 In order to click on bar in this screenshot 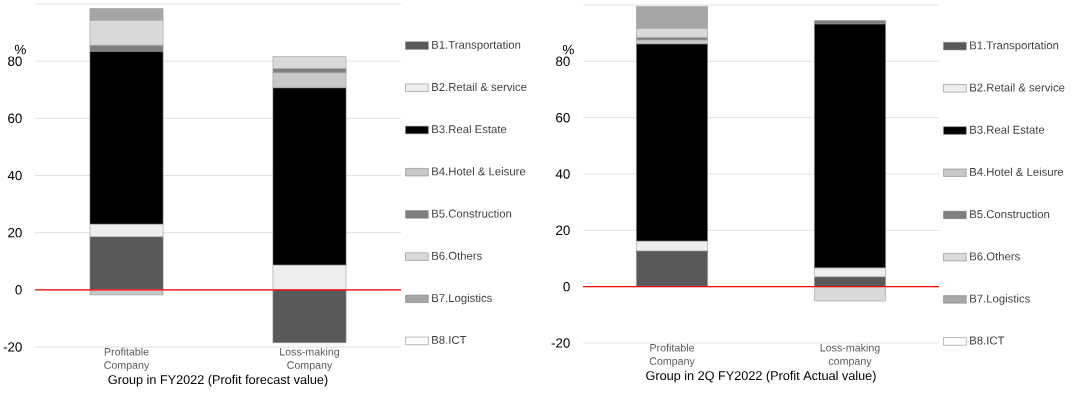, I will do `click(309, 62)`.